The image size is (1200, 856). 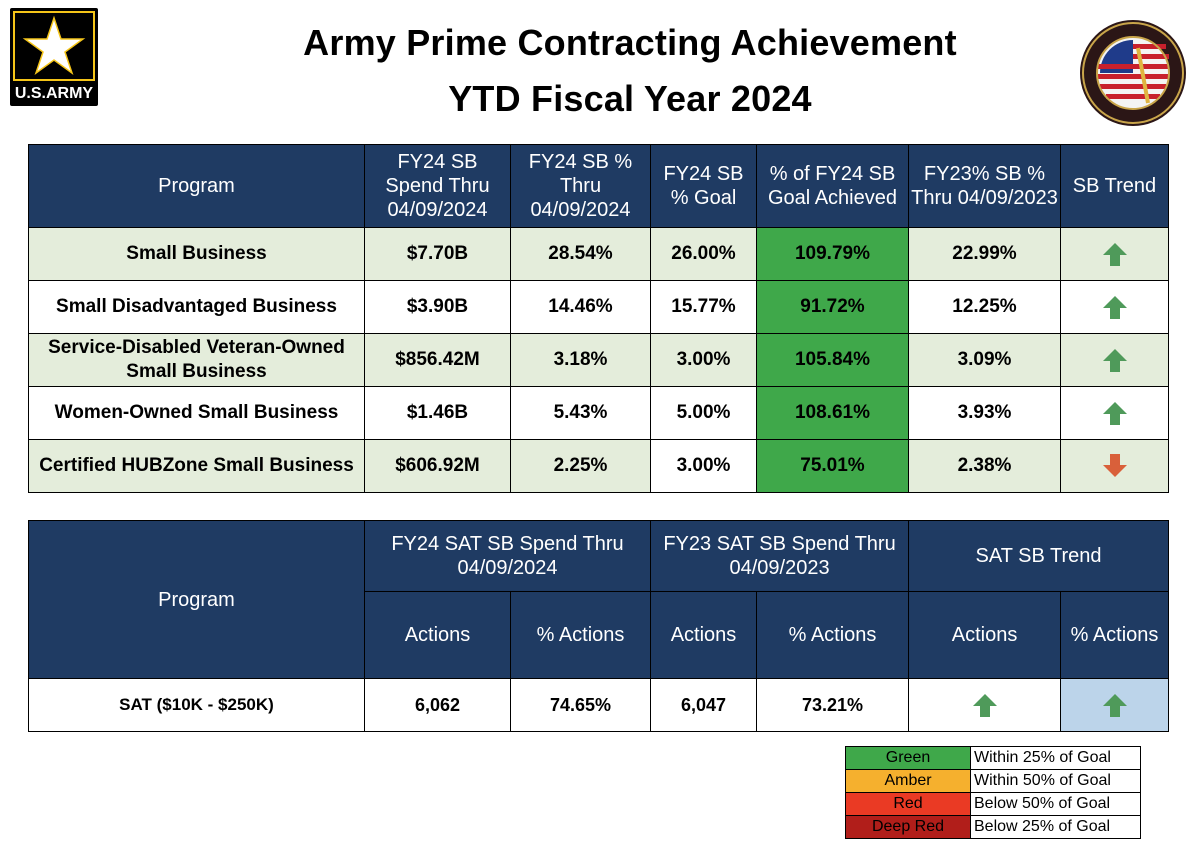 I want to click on spend-cell: $7.70B, so click(x=437, y=254).